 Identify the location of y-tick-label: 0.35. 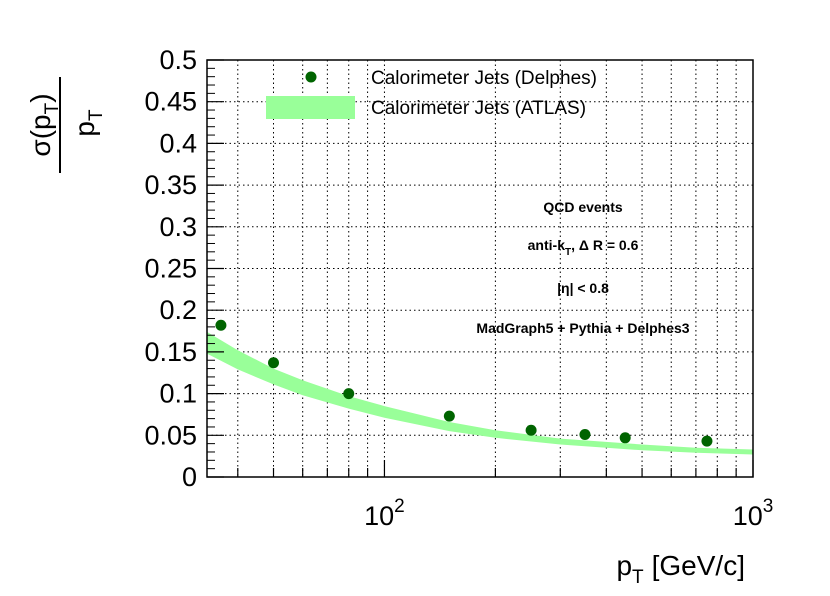
(170, 185).